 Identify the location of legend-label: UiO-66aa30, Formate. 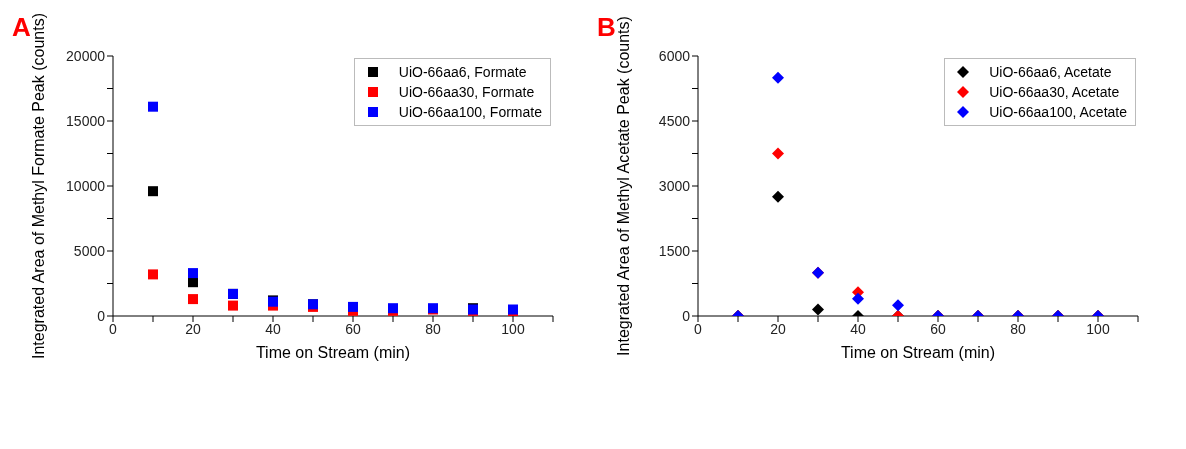
(466, 92).